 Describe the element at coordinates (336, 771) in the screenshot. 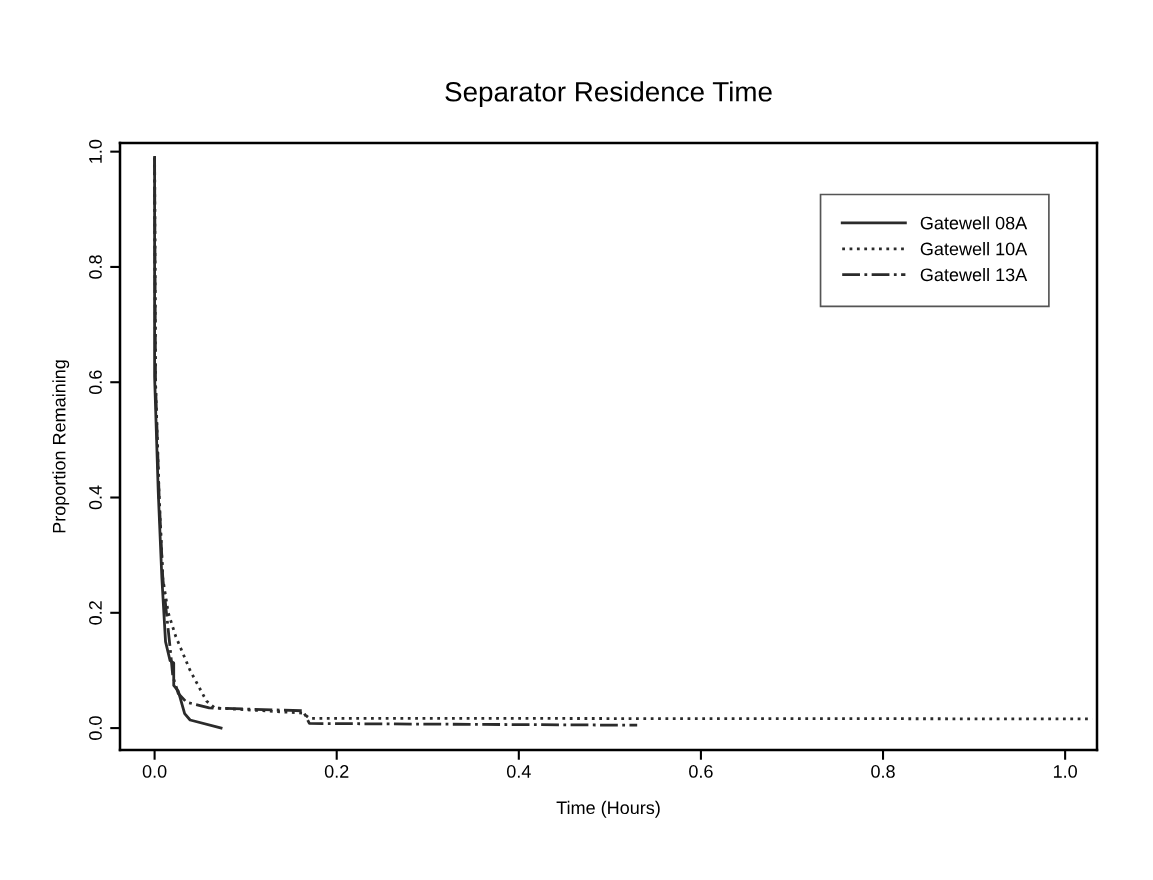

I see `x-tick-label: 0.2` at that location.